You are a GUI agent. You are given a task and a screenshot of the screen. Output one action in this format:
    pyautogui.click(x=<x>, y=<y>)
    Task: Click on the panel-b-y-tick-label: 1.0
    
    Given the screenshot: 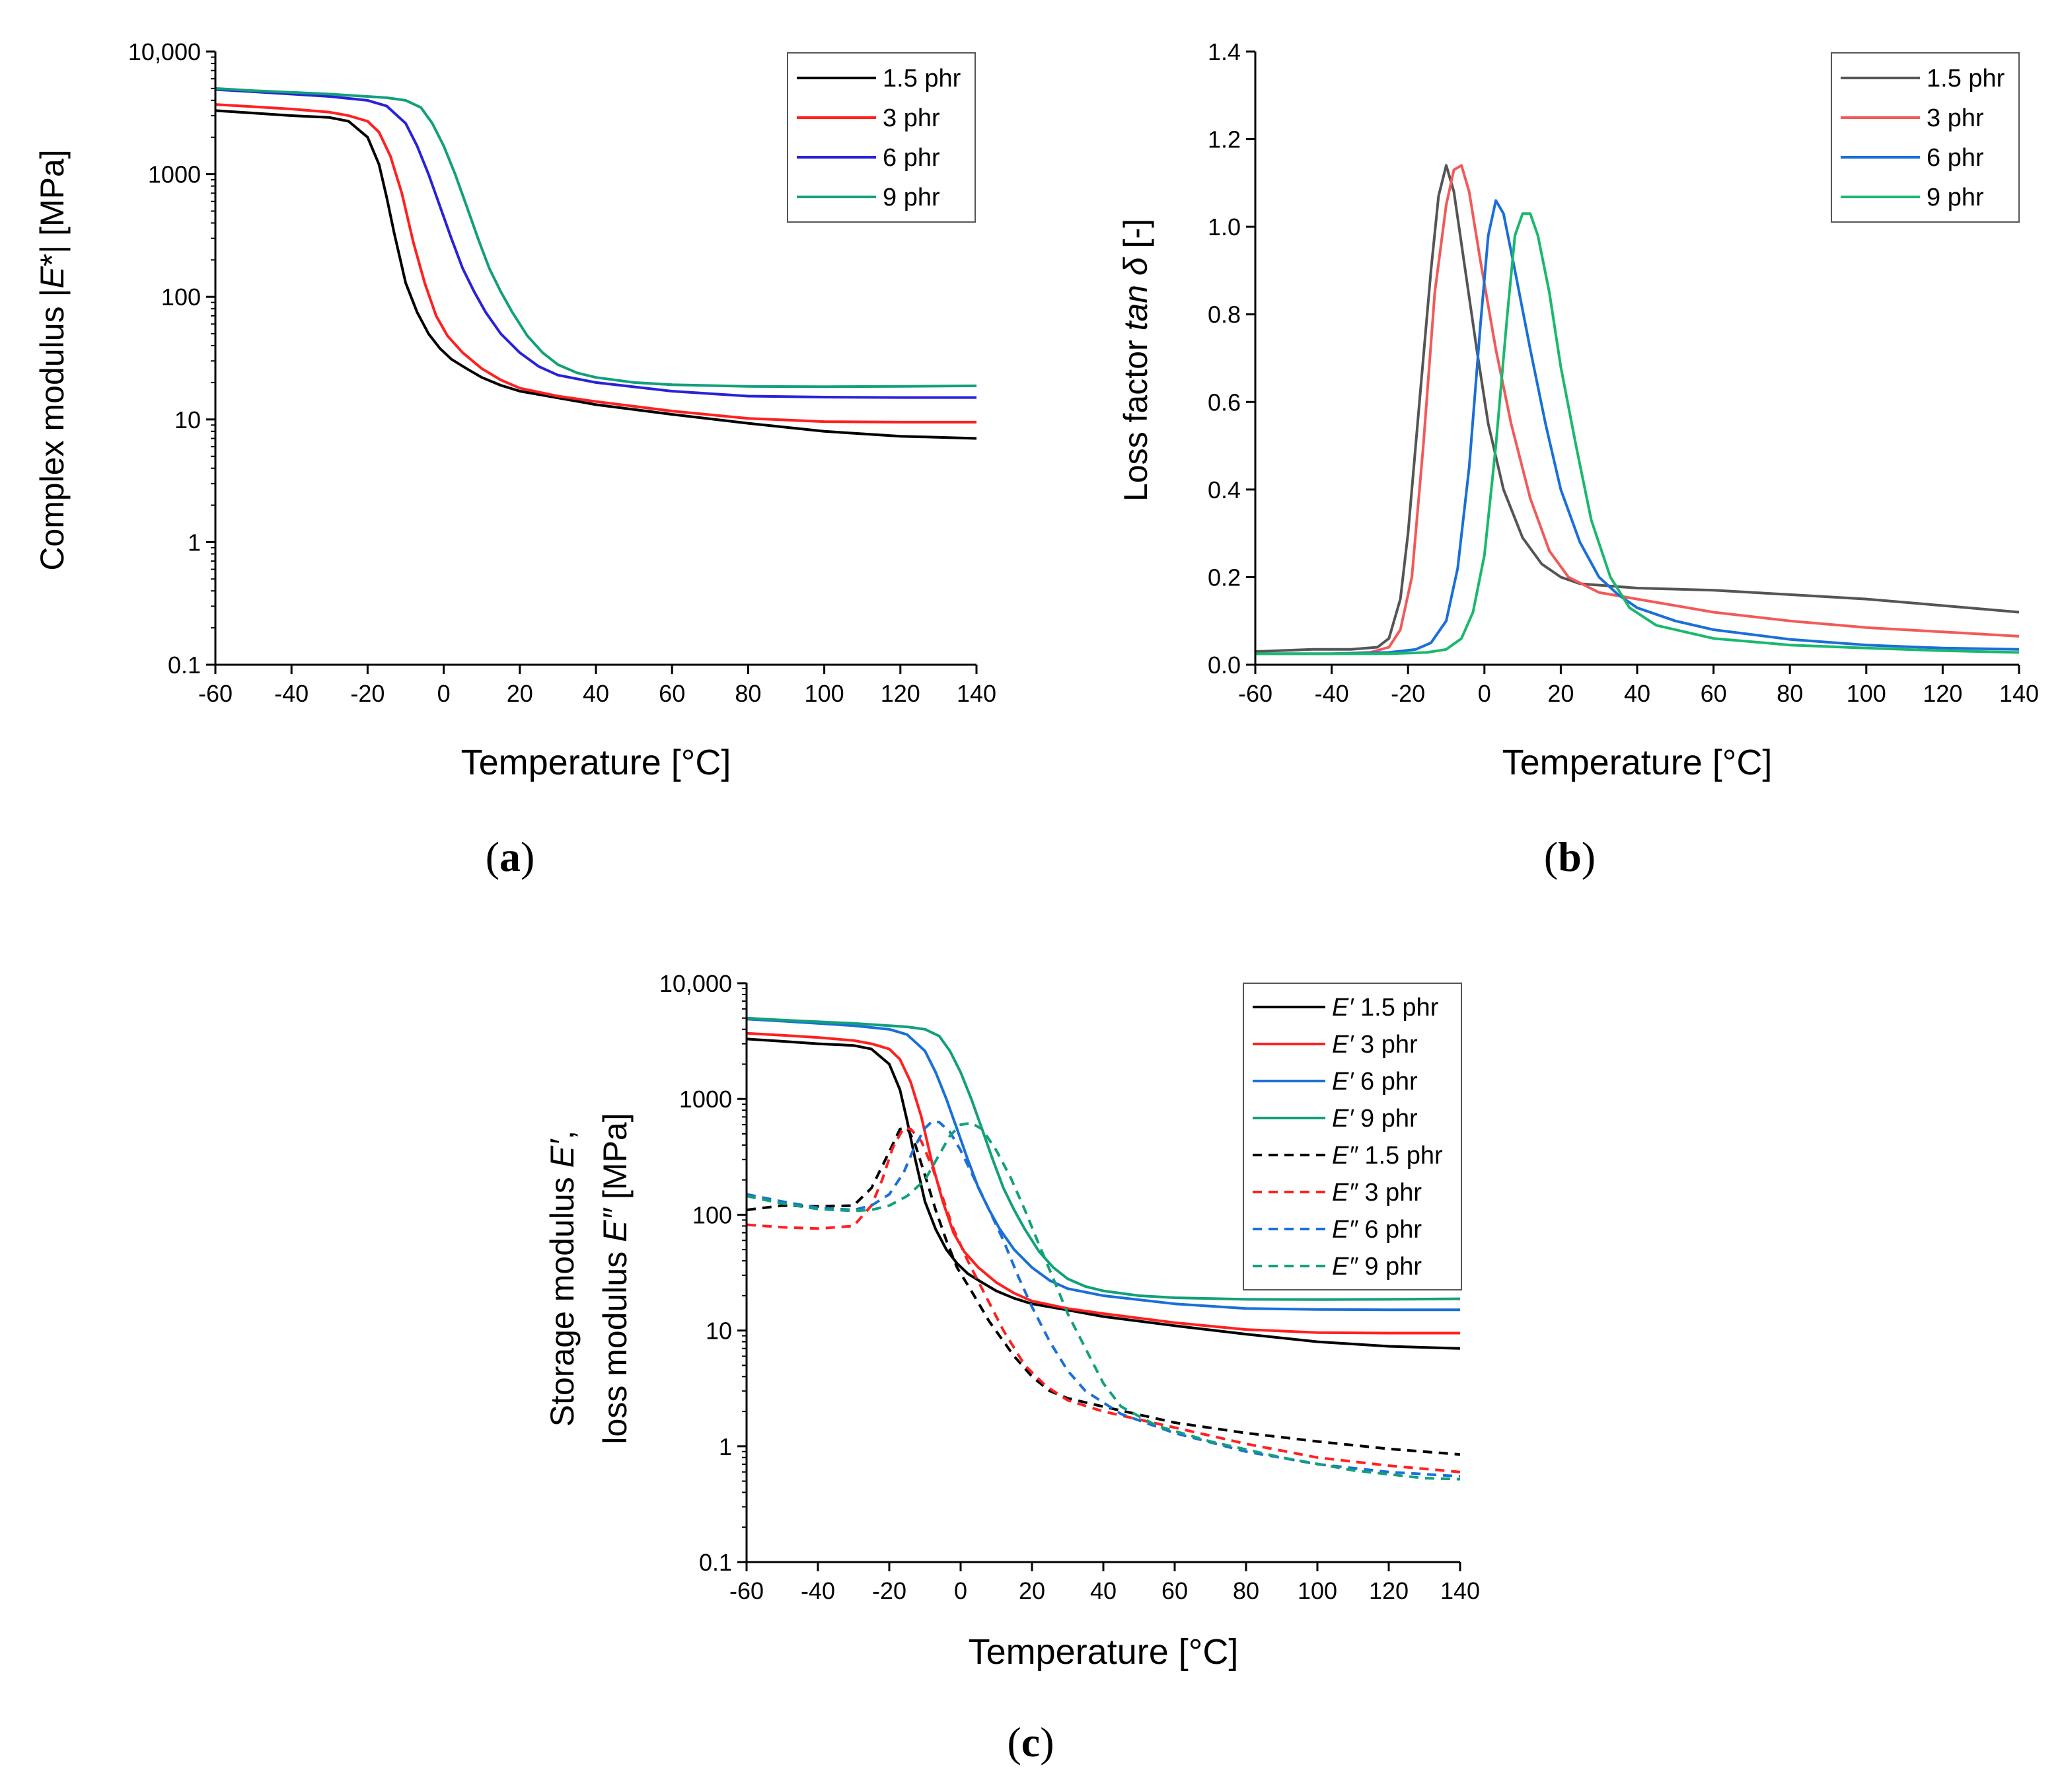 What is the action you would take?
    pyautogui.click(x=1224, y=227)
    